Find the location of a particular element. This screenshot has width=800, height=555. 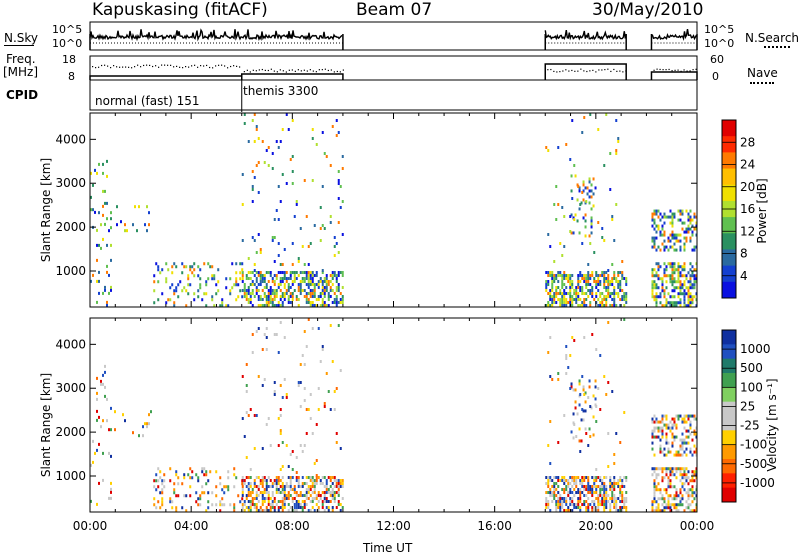

freq-label: Freq. is located at coordinates (21, 59).